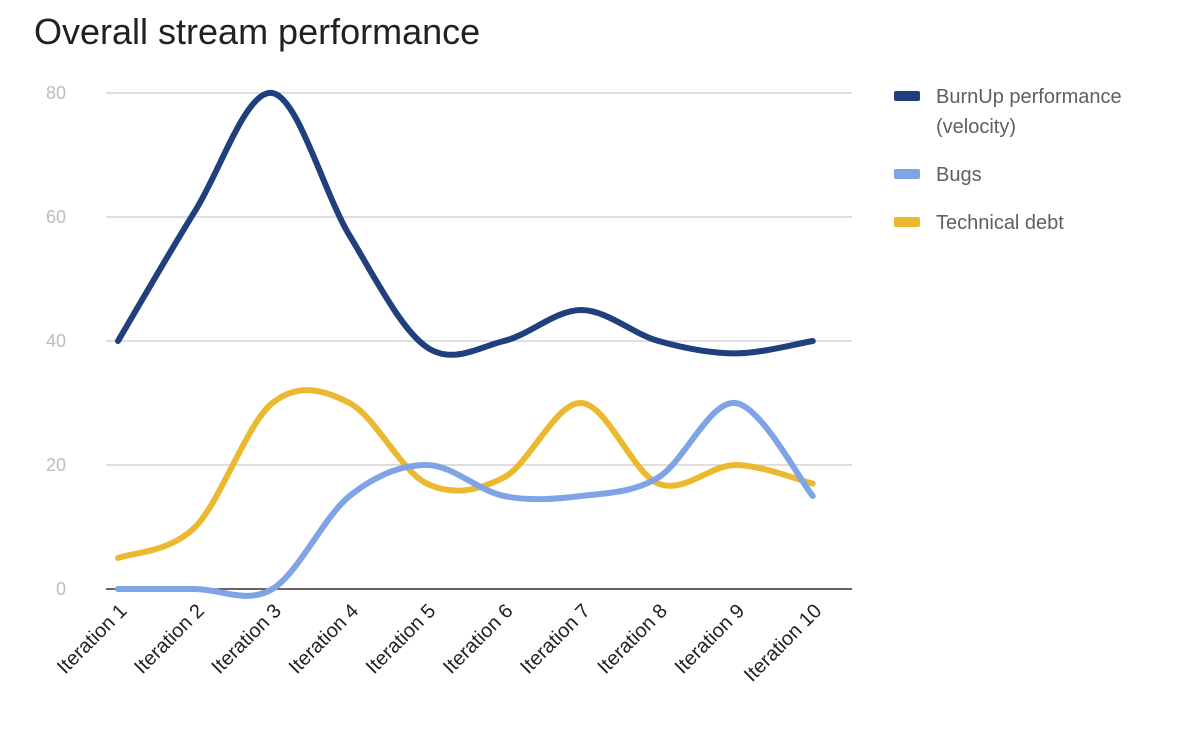  I want to click on y-axis-ticks: 0 20 40 60 80, so click(56, 341).